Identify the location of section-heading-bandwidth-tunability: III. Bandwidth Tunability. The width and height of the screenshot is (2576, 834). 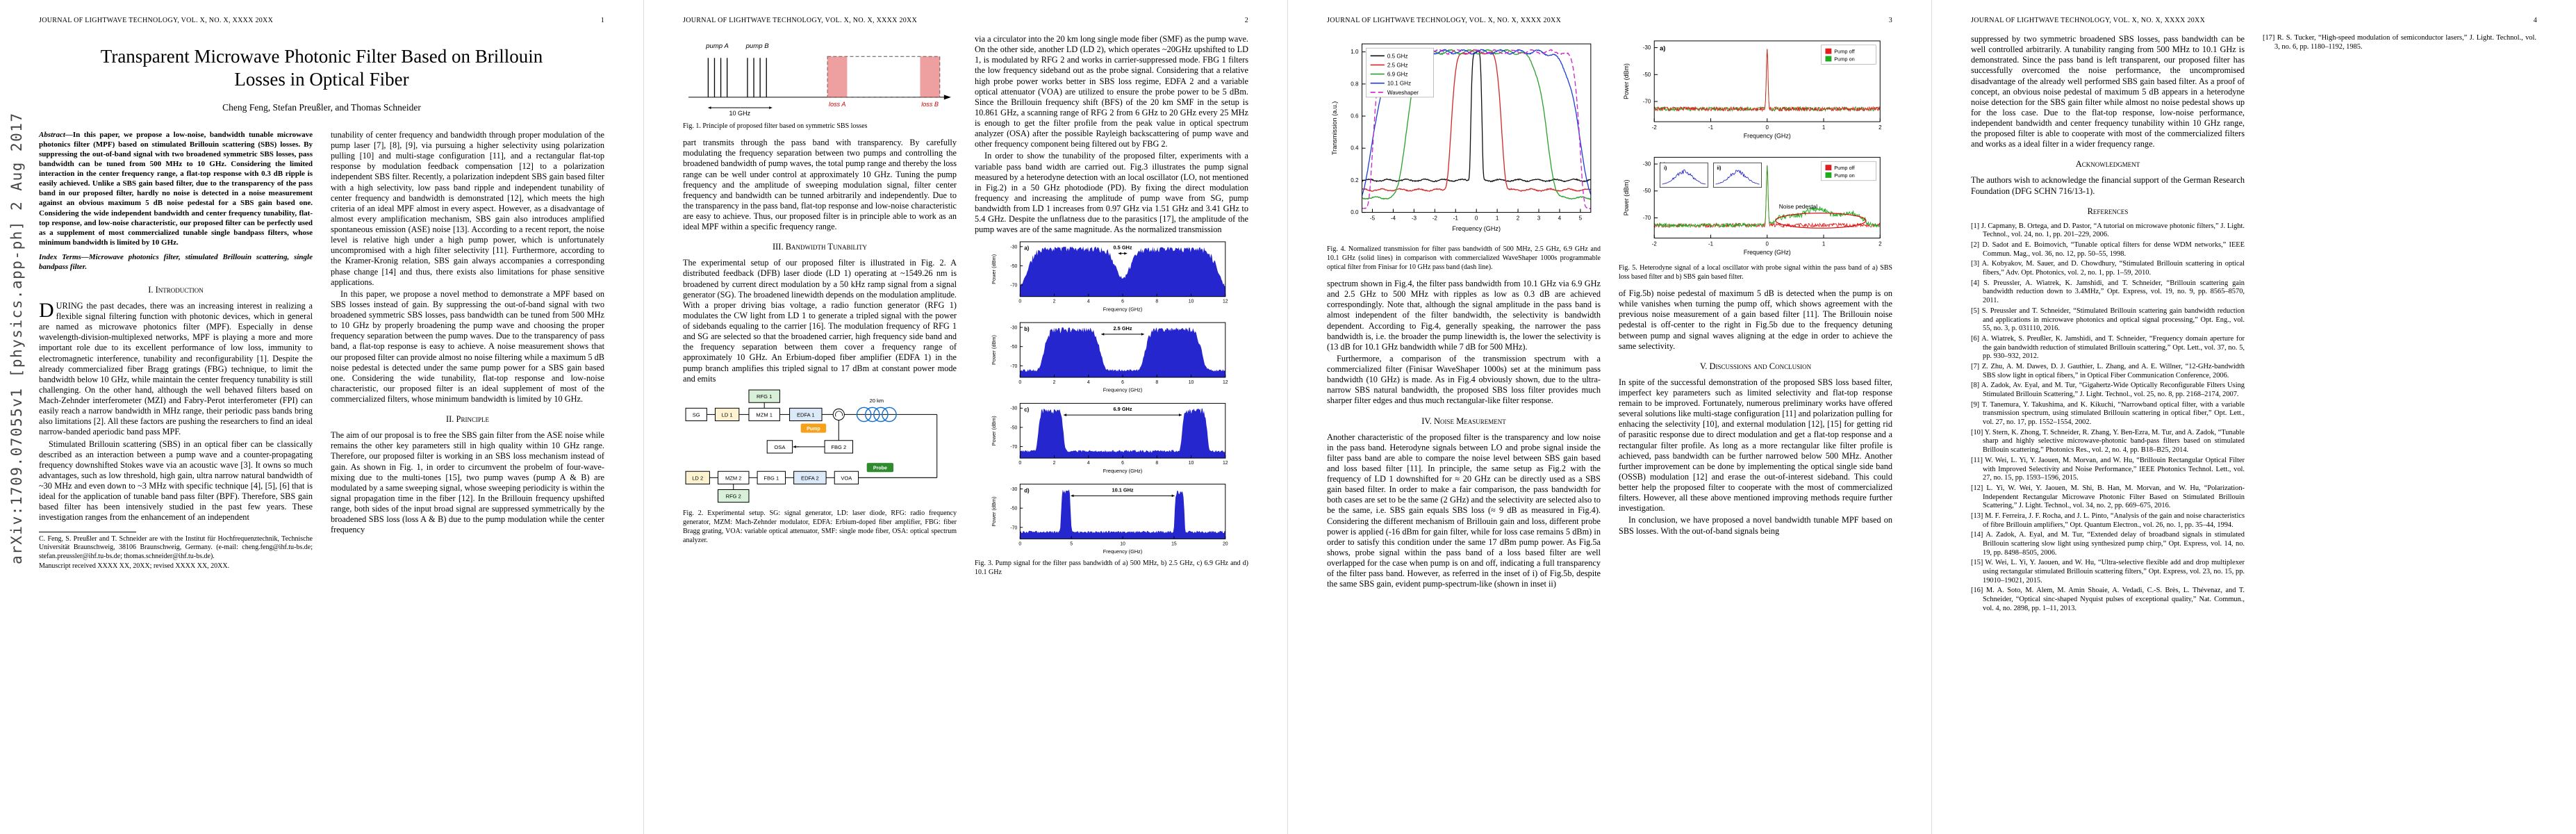
(820, 247).